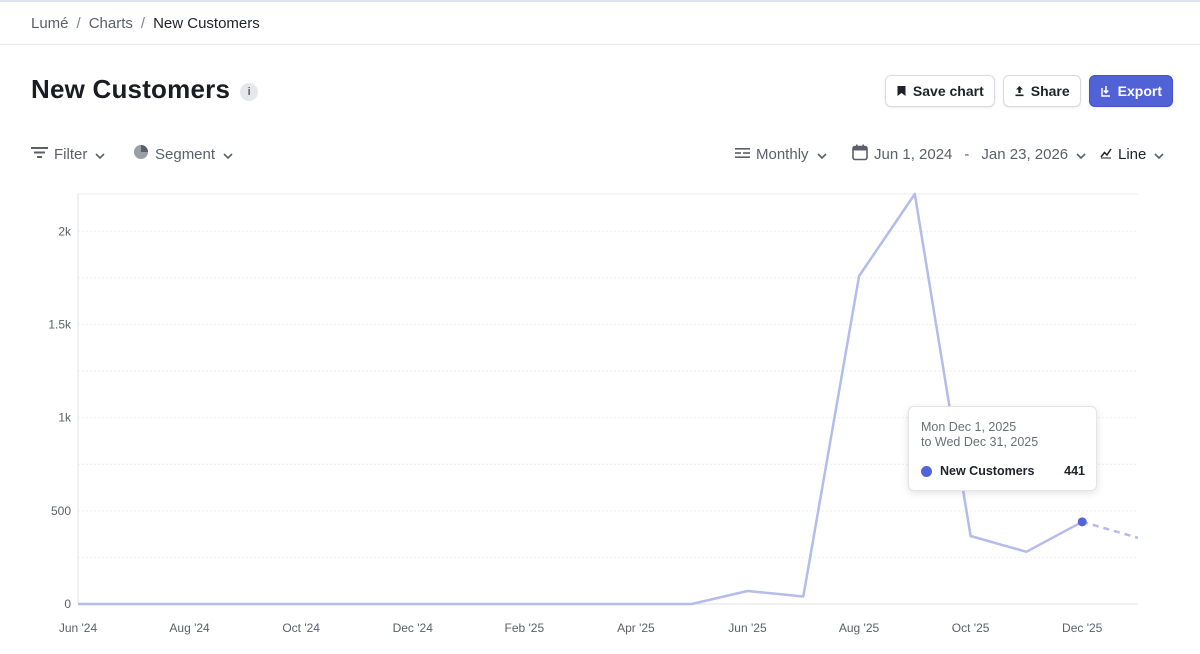 This screenshot has width=1200, height=654. Describe the element at coordinates (860, 154) in the screenshot. I see `calendar-icon` at that location.